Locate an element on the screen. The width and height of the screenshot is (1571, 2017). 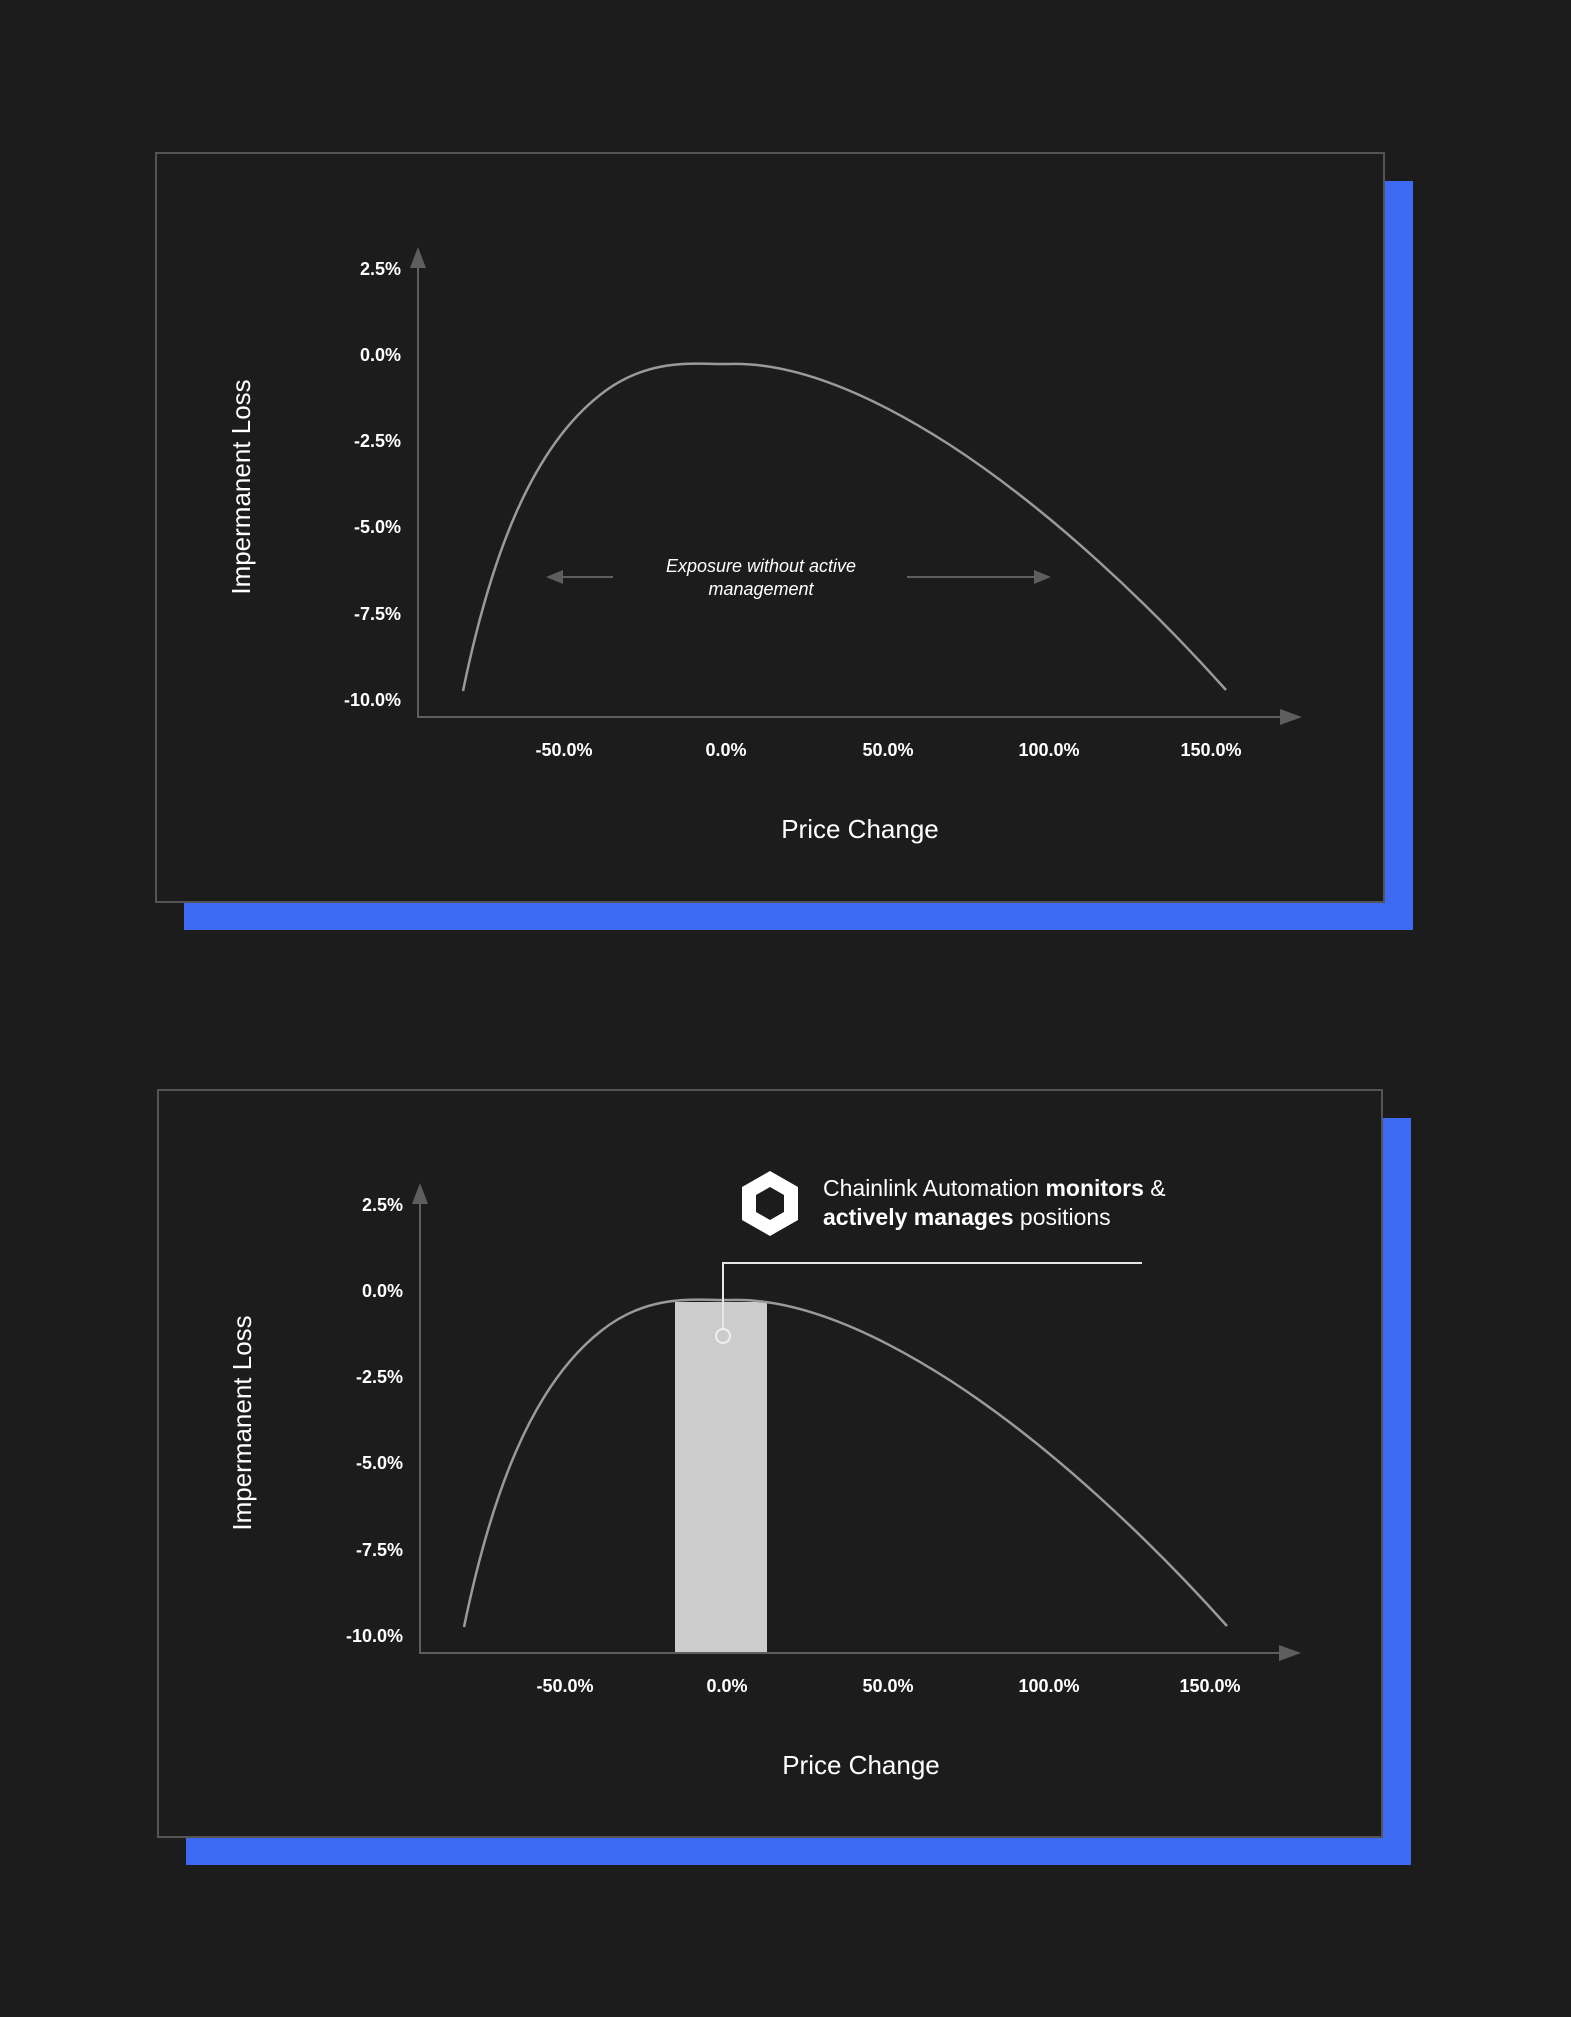
callout-text-line-2: actively manages positions is located at coordinates (967, 1217).